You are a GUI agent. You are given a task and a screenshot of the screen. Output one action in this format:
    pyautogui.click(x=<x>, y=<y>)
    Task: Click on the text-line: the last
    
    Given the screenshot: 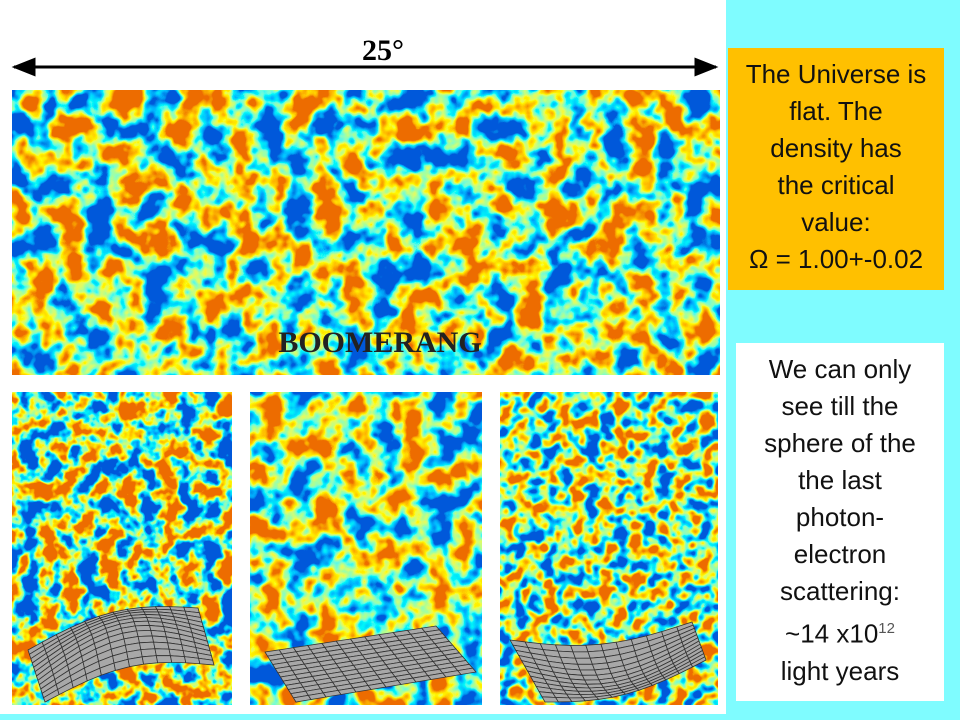 What is the action you would take?
    pyautogui.click(x=840, y=480)
    